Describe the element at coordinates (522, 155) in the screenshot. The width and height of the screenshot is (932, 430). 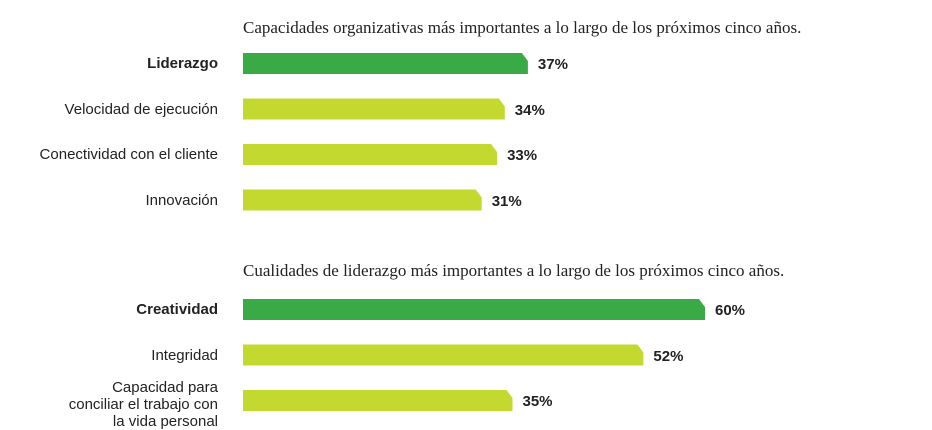
I see `value-label: 33%` at that location.